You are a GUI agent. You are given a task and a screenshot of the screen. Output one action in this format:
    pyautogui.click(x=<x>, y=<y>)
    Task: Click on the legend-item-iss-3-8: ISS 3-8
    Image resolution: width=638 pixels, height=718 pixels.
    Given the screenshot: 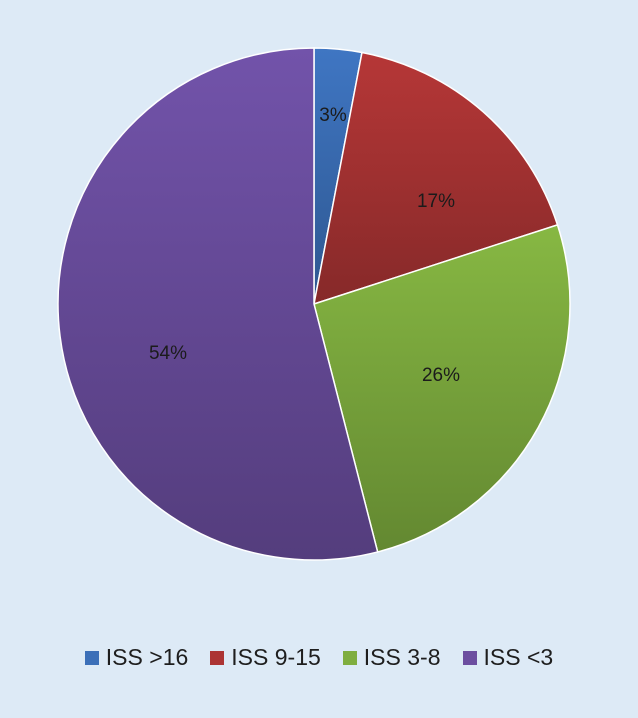 What is the action you would take?
    pyautogui.click(x=391, y=657)
    